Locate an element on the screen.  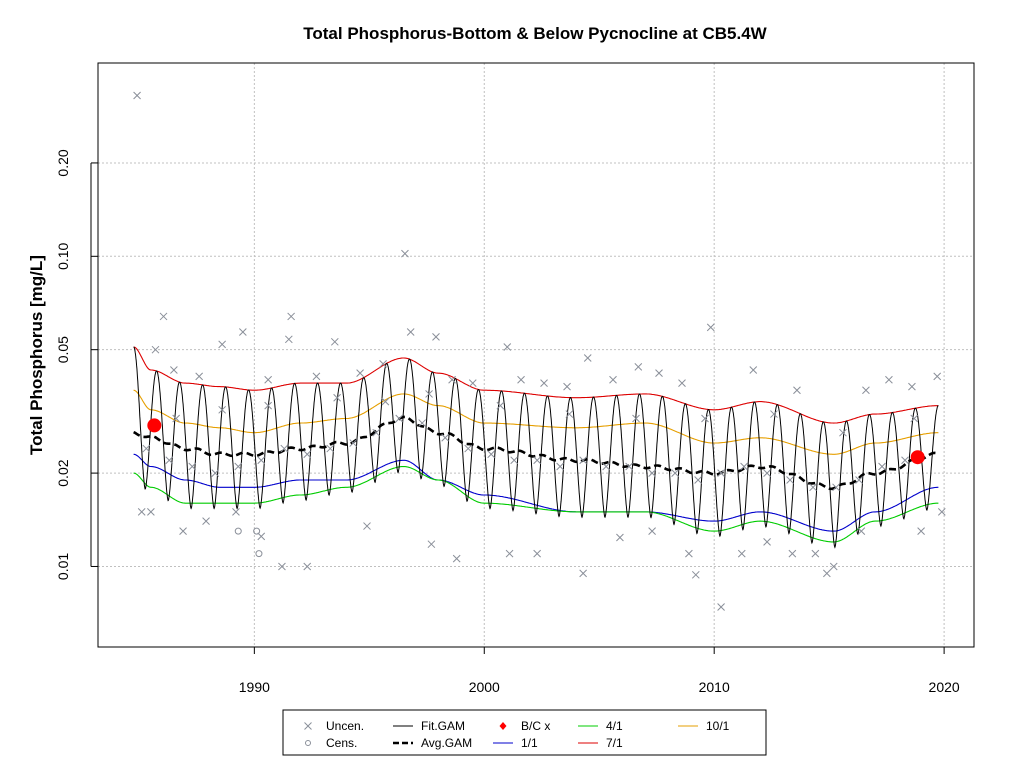
x-tick-label: 2000 is located at coordinates (484, 687).